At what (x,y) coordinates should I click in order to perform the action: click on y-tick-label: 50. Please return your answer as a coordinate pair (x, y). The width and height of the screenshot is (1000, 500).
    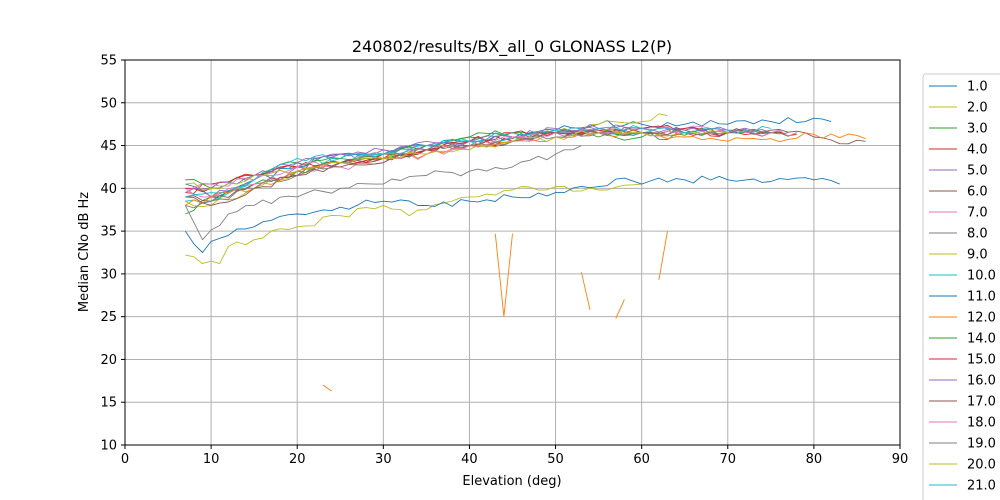
    Looking at the image, I should click on (108, 103).